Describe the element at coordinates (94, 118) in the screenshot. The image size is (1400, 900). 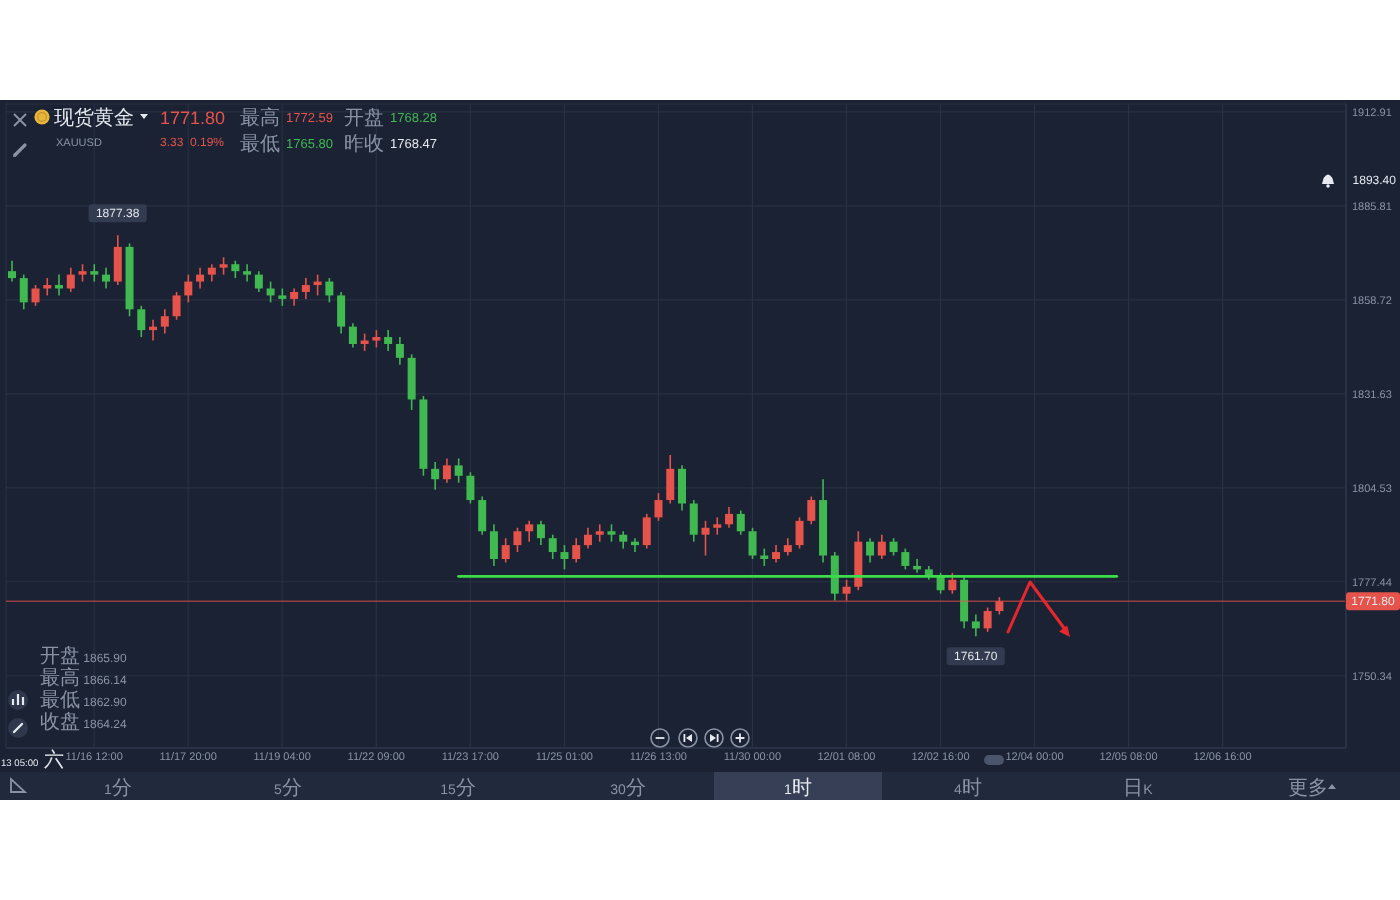
I see `chart-title: 现货黄金` at that location.